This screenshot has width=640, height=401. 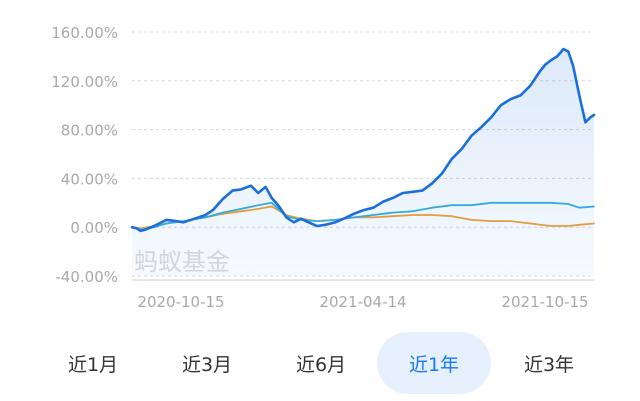 What do you see at coordinates (362, 302) in the screenshot?
I see `x-tick-label: 2021-04-14` at bounding box center [362, 302].